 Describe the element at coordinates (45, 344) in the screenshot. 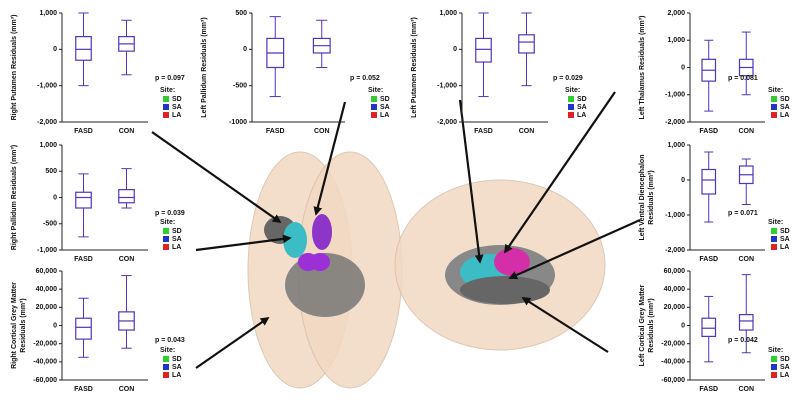

I see `y-tick-label: -20,000` at that location.